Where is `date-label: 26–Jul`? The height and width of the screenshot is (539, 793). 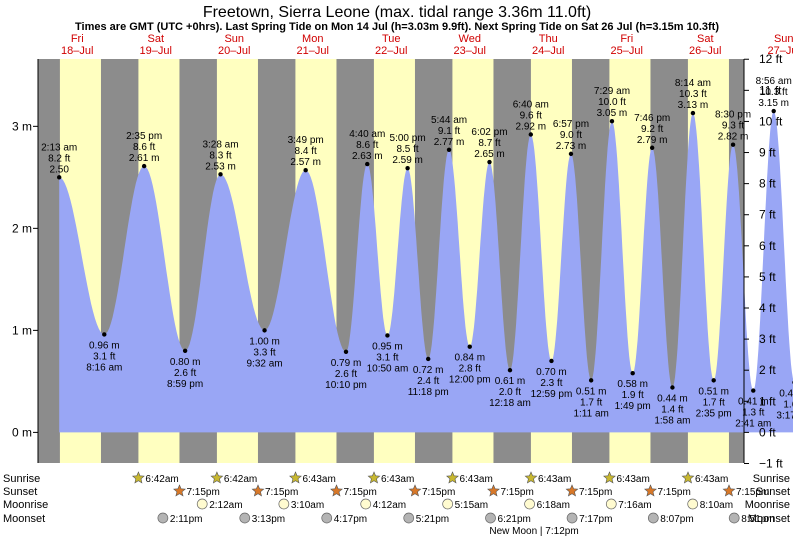 date-label: 26–Jul is located at coordinates (705, 51).